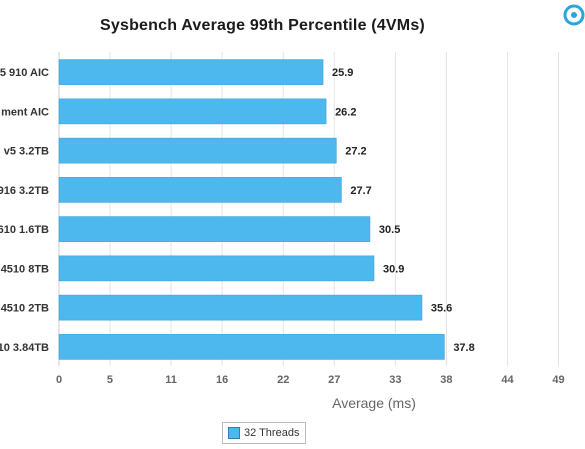  Describe the element at coordinates (24, 348) in the screenshot. I see `category-label: 10 3.84TB` at that location.